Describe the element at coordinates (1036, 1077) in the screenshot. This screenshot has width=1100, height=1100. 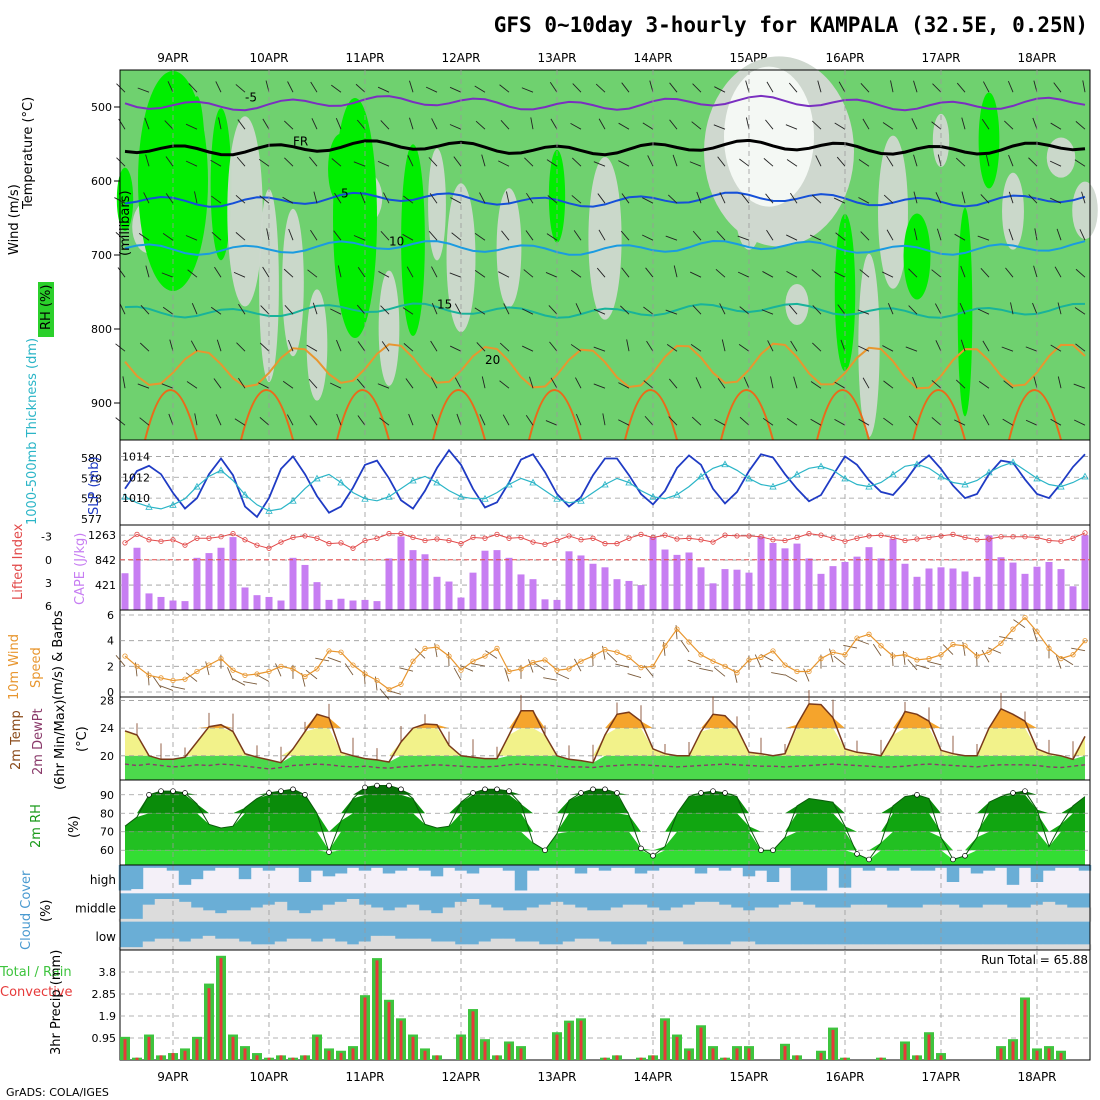
I see `bottom-date-label: 18APR` at that location.